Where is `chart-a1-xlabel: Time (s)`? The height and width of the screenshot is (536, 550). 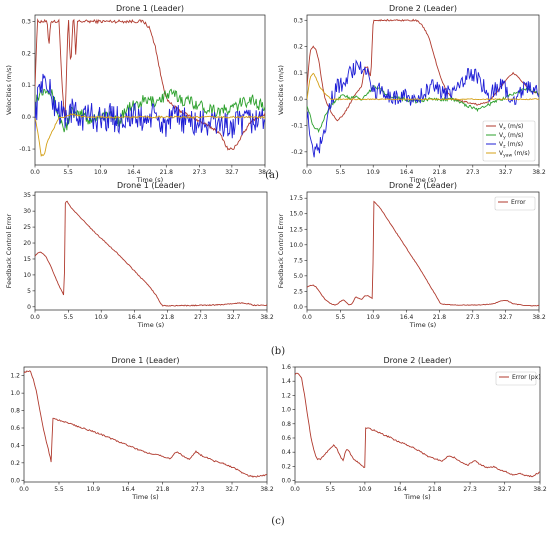
chart-a1-xlabel: Time (s) is located at coordinates (149, 180).